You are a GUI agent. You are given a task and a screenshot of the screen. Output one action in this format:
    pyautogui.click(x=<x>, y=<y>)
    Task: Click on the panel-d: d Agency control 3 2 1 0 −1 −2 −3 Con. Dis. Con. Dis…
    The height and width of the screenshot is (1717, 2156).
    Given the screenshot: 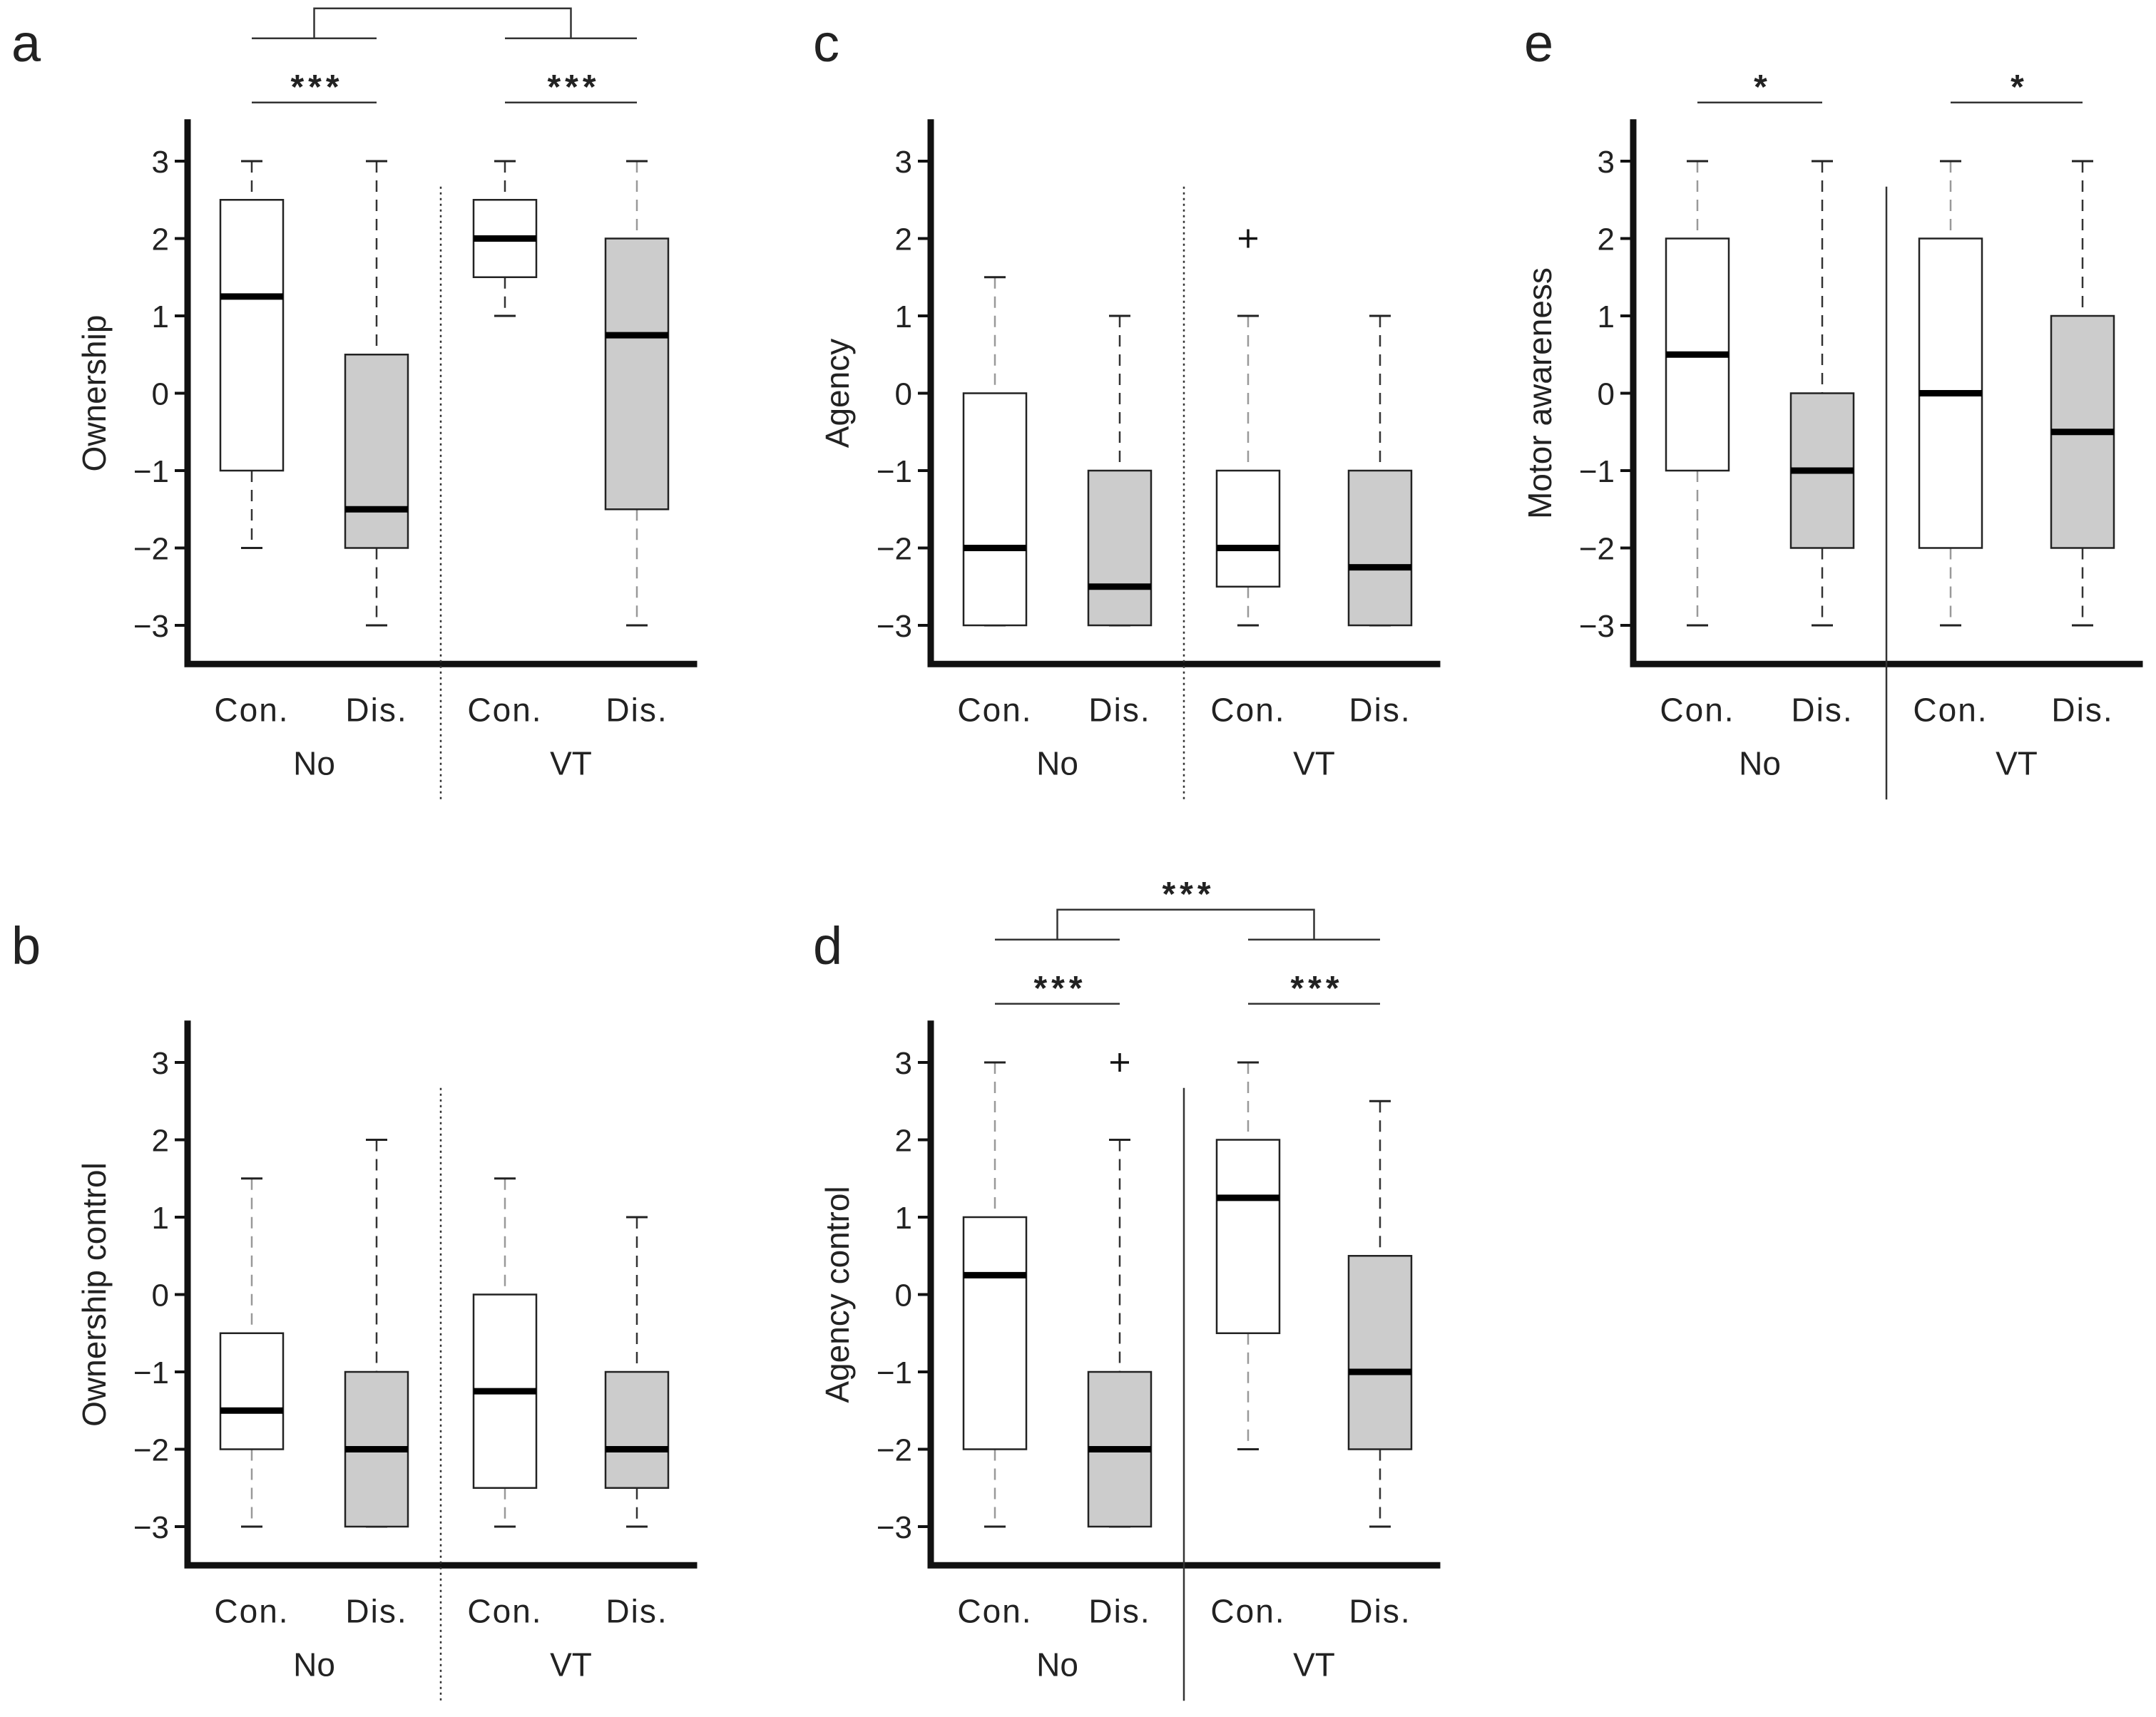 What is the action you would take?
    pyautogui.click(x=1127, y=1288)
    